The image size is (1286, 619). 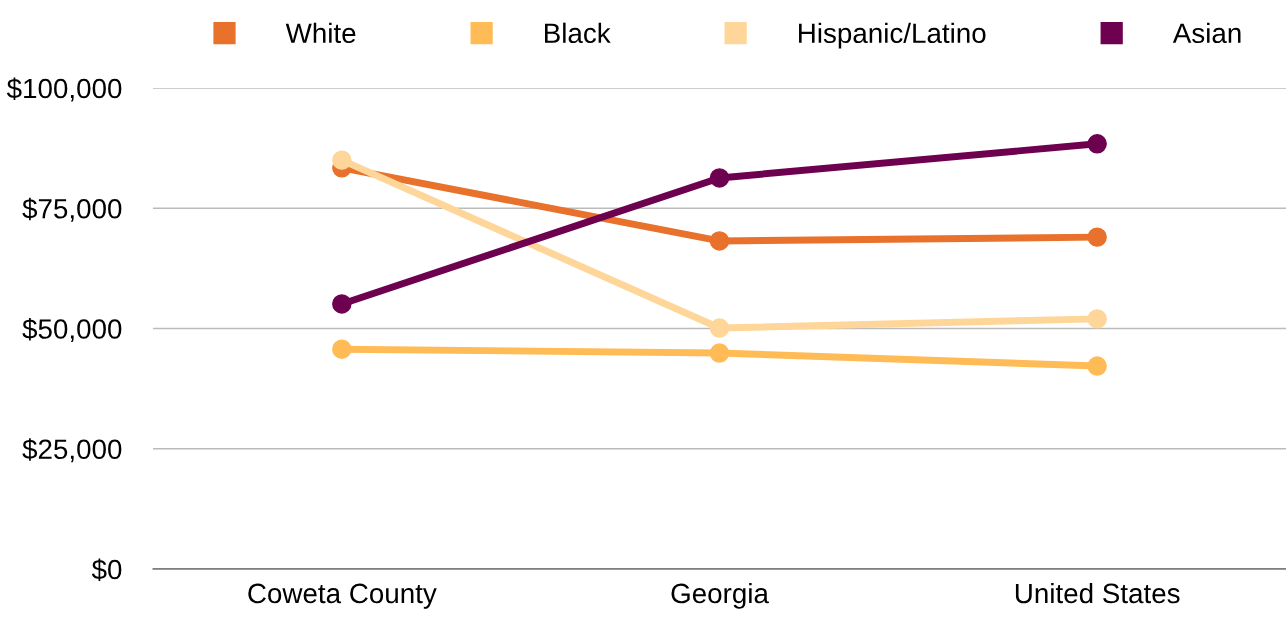 What do you see at coordinates (892, 35) in the screenshot?
I see `legend-label: Hispanic/Latino` at bounding box center [892, 35].